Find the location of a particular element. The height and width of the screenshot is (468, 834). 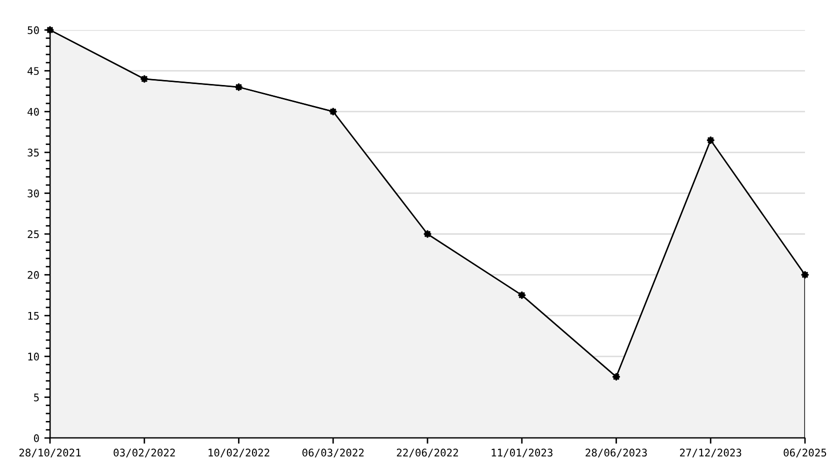

x-tick-label: 28/10/2021 is located at coordinates (50, 453).